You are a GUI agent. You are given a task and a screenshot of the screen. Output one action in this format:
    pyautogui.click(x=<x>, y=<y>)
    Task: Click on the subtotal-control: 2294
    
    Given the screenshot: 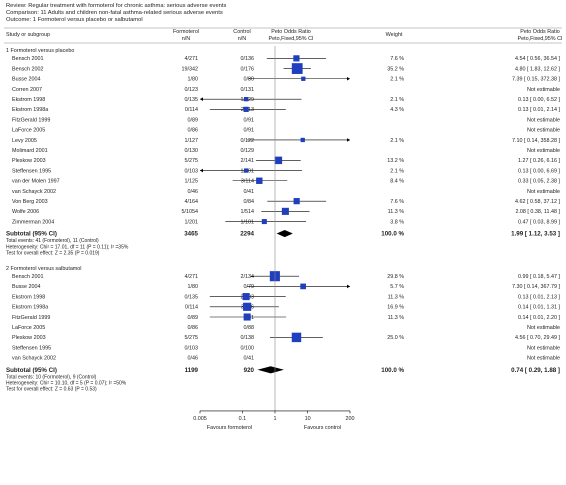 What is the action you would take?
    pyautogui.click(x=247, y=234)
    